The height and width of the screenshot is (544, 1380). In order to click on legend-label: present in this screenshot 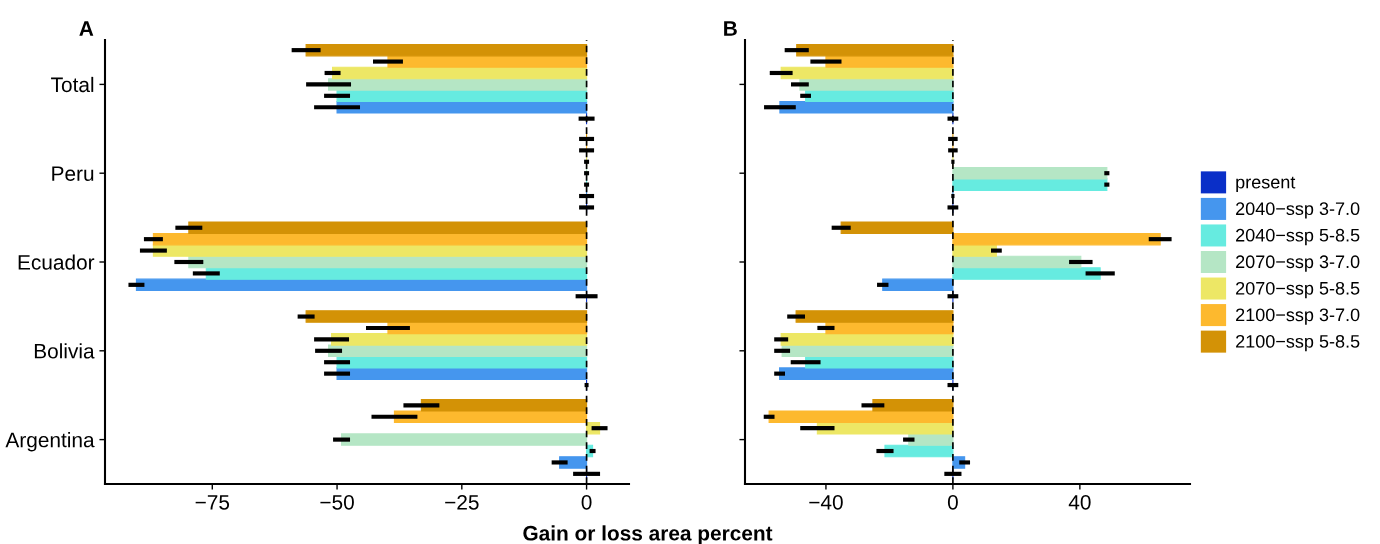, I will do `click(1266, 184)`.